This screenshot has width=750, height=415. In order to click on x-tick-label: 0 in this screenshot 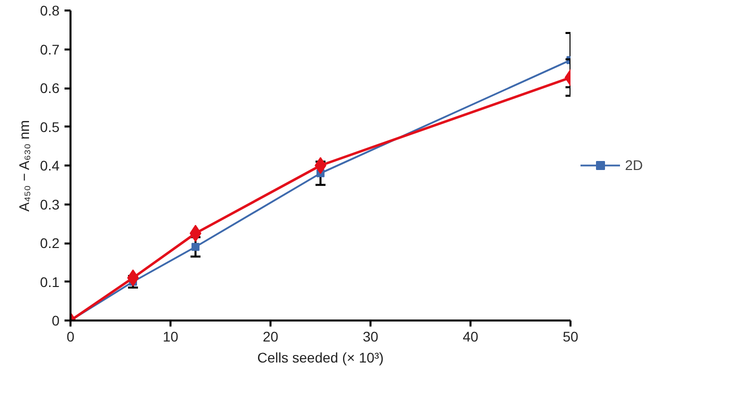, I will do `click(70, 336)`.